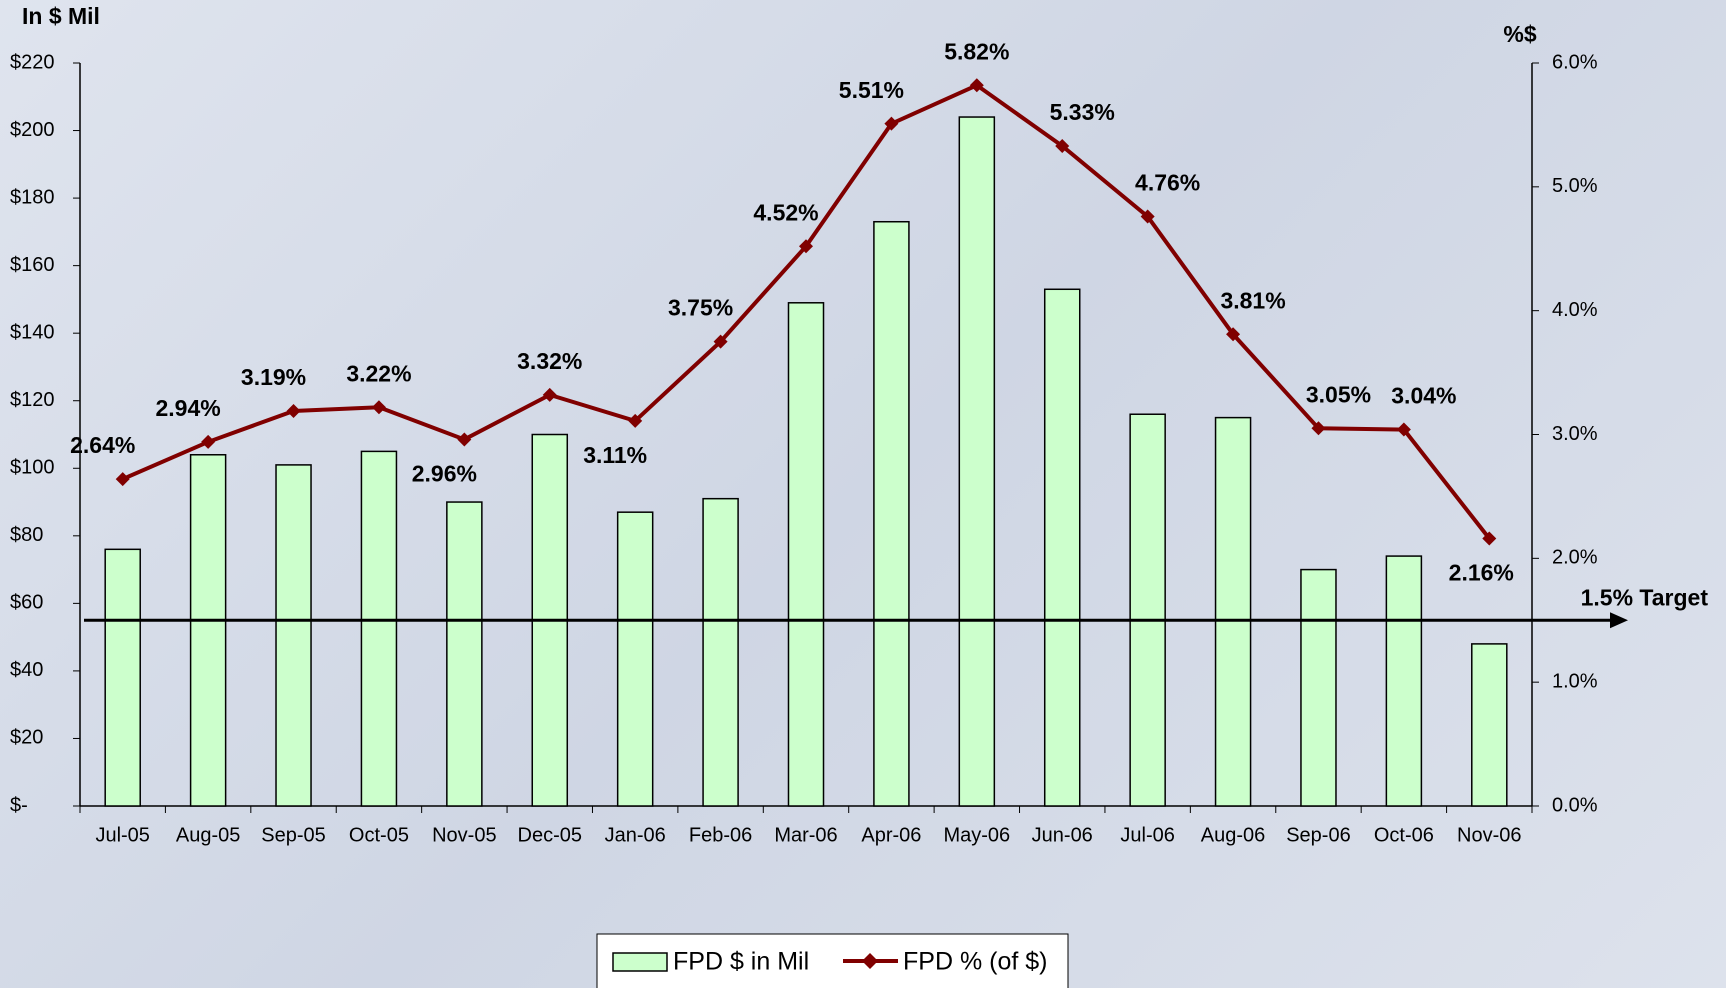 The width and height of the screenshot is (1726, 988). I want to click on y-axis-title: In $ Mil, so click(61, 16).